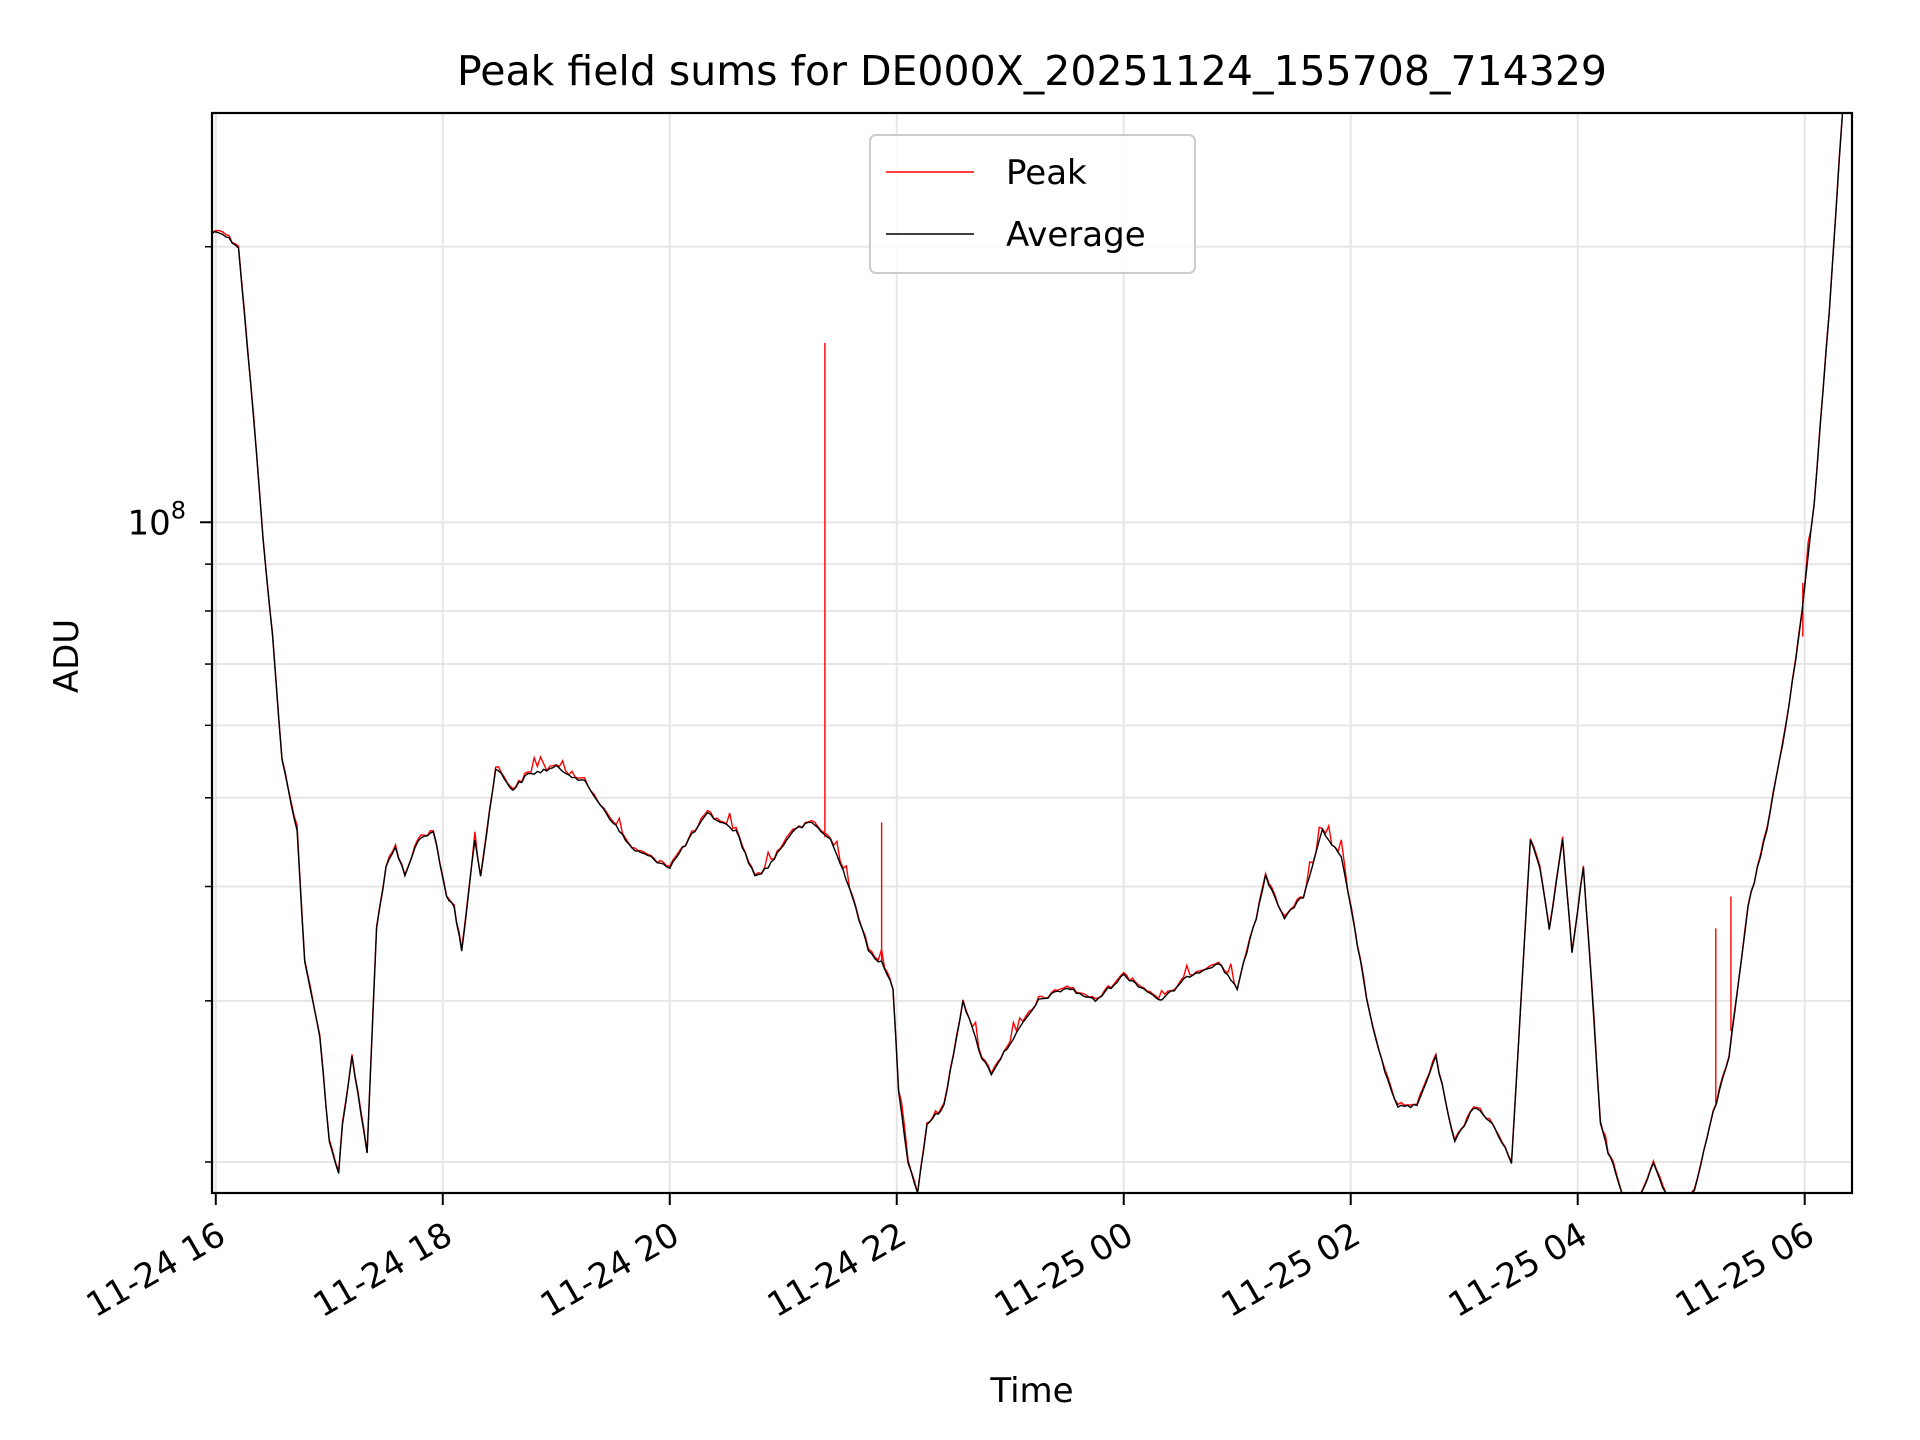 This screenshot has width=1920, height=1440. Describe the element at coordinates (1046, 173) in the screenshot. I see `legend-label-peak: Peak` at that location.